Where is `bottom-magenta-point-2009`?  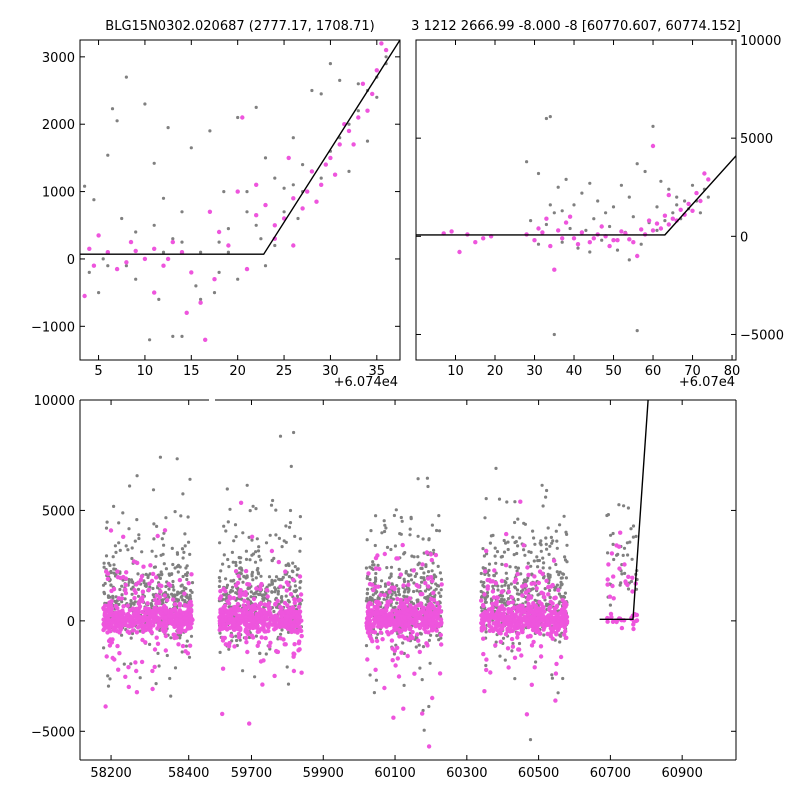 bottom-magenta-point-2009 is located at coordinates (495, 617).